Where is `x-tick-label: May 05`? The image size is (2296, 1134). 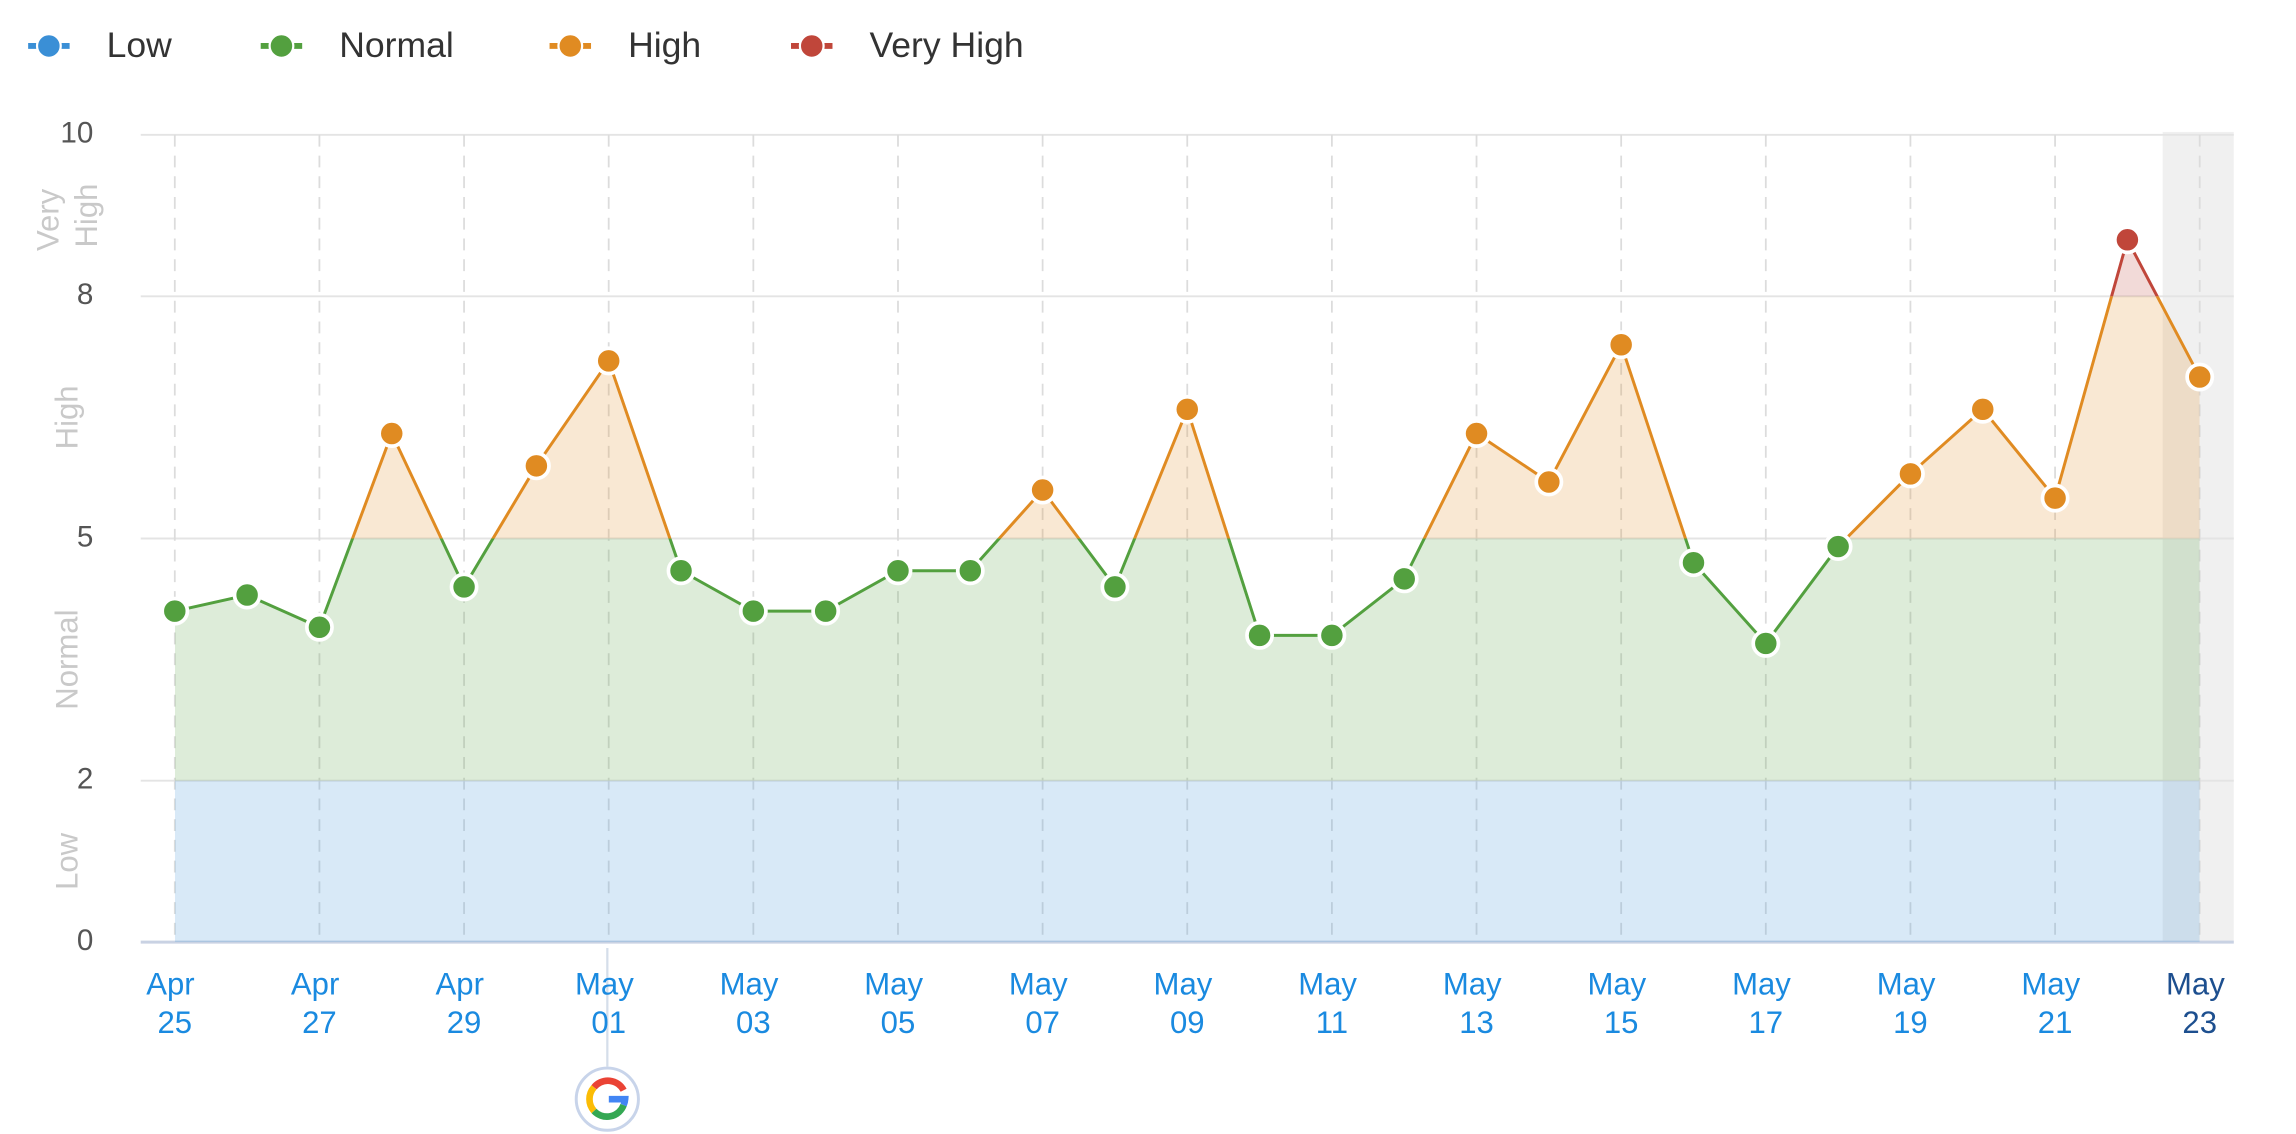
x-tick-label: May 05 is located at coordinates (897, 1004).